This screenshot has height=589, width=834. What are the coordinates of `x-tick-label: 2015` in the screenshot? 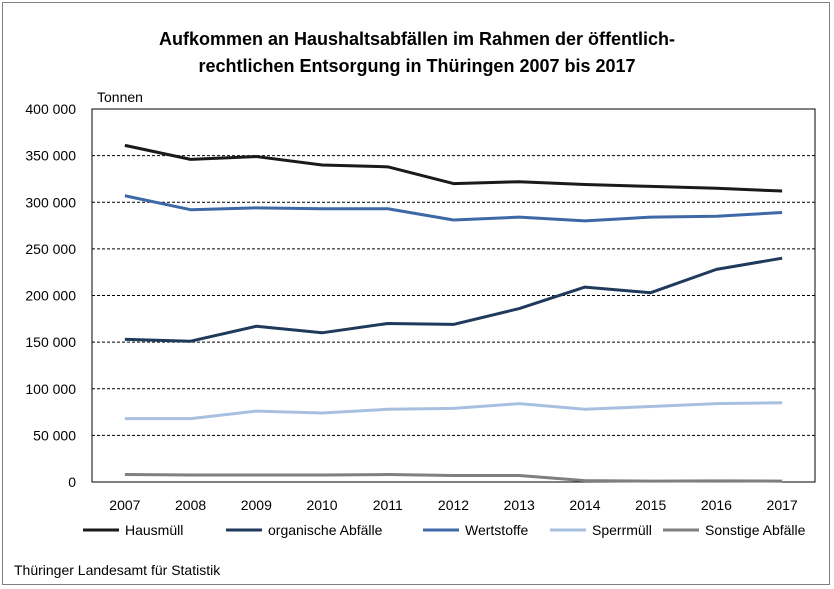 It's located at (650, 505).